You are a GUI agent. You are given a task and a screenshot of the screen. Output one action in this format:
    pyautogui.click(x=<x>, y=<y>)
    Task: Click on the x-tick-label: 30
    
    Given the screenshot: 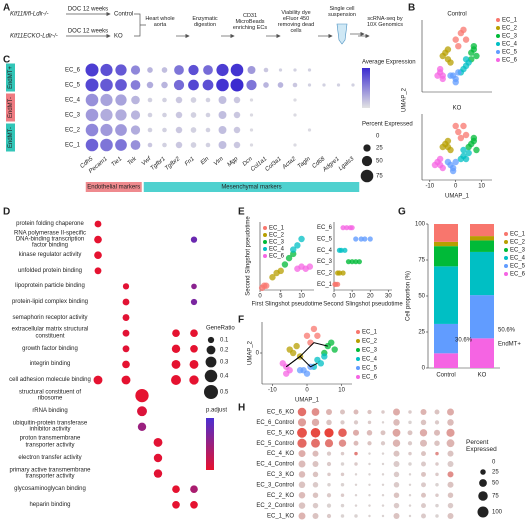 What is the action you would take?
    pyautogui.click(x=388, y=297)
    